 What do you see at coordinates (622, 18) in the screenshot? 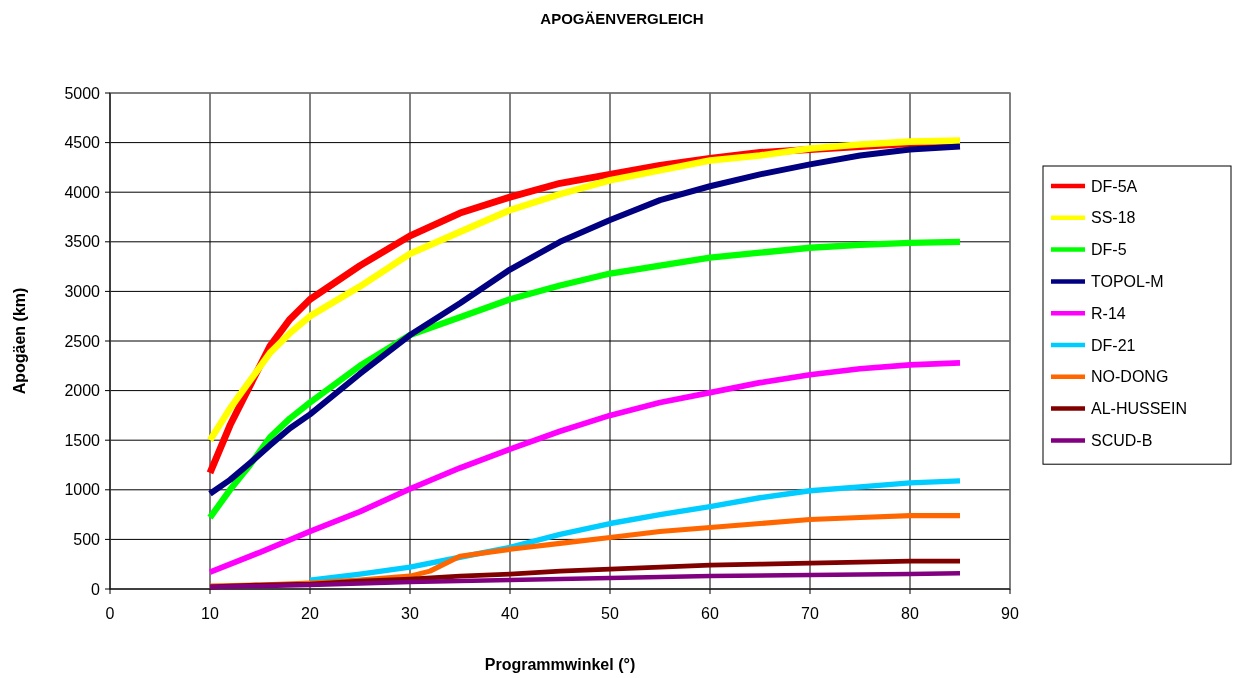
I see `chart-title: APOGÄENVERGLEICH` at bounding box center [622, 18].